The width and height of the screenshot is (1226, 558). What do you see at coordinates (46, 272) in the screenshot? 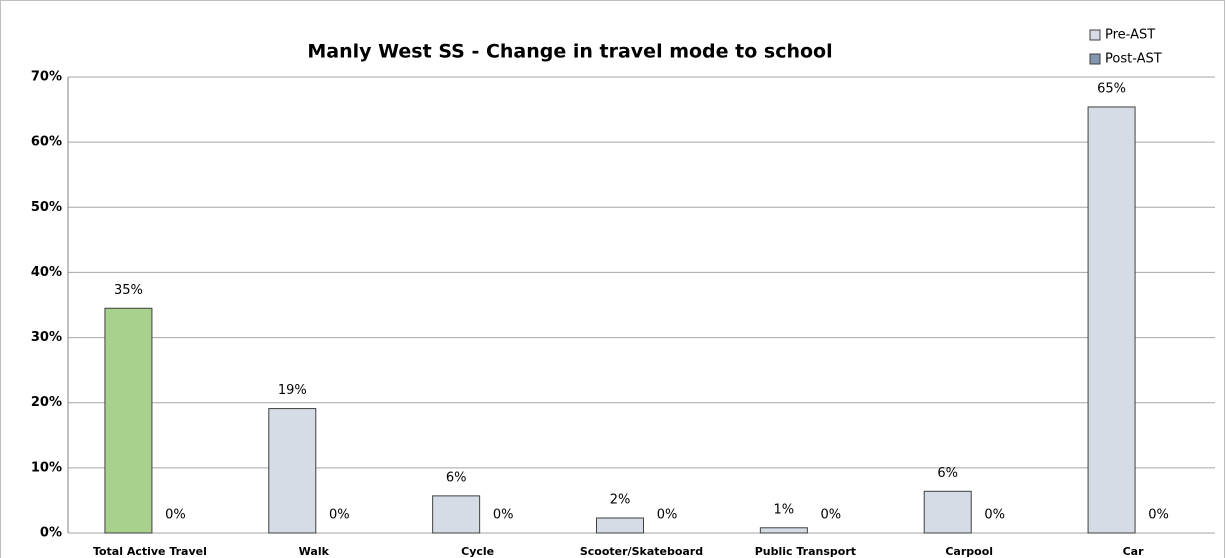
I see `y-tick-label: 40%` at bounding box center [46, 272].